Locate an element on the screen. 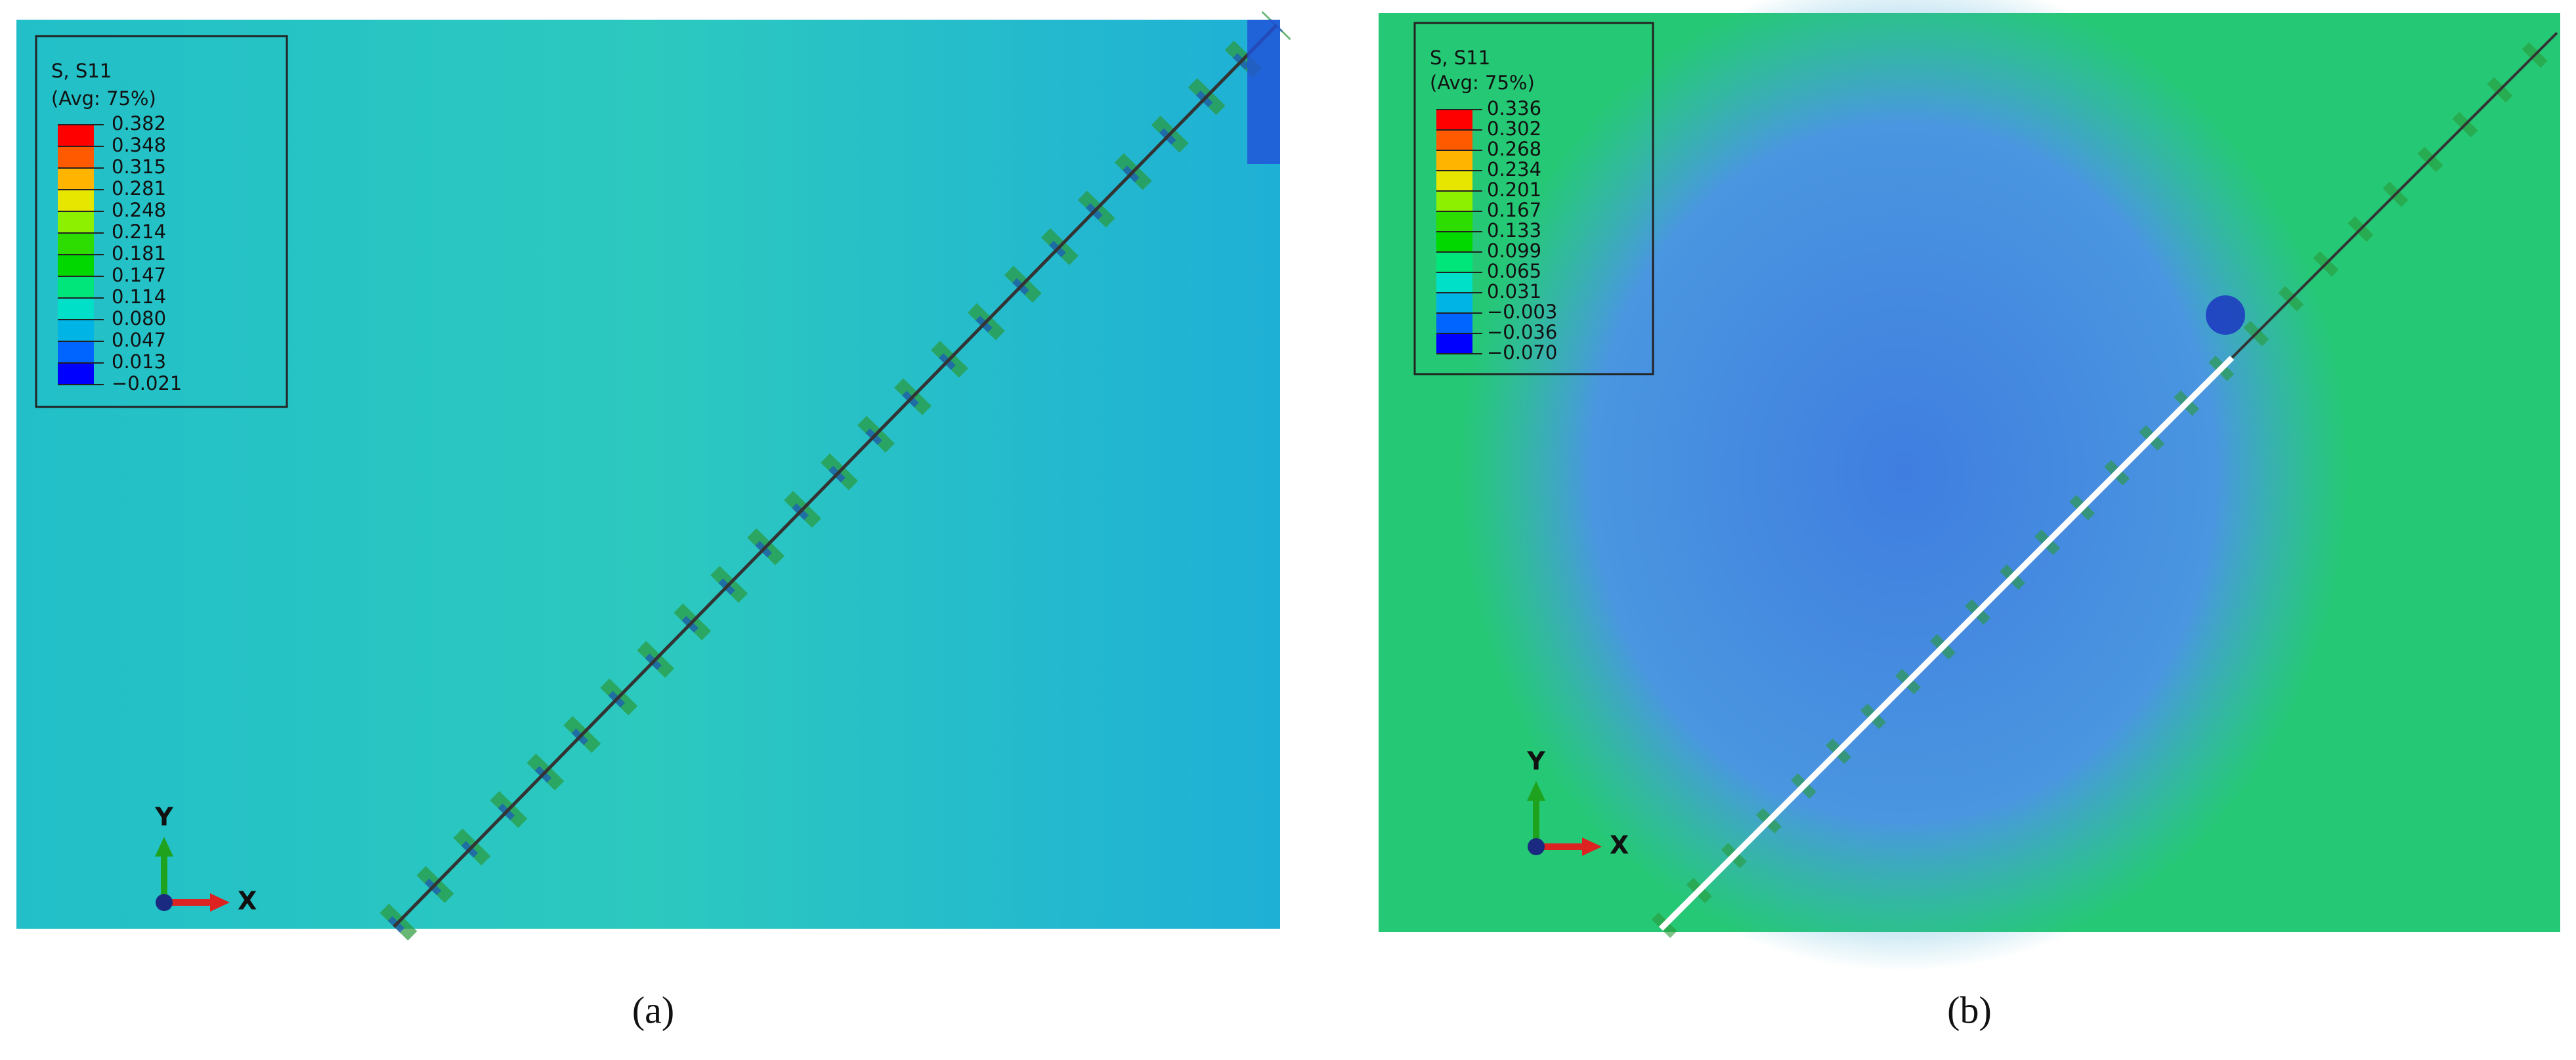 The height and width of the screenshot is (1060, 2576). legend-value: 0.031 is located at coordinates (1514, 291).